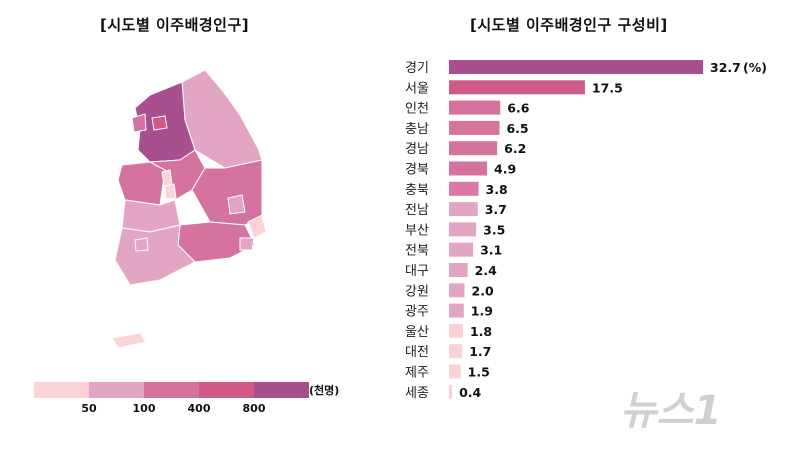  I want to click on value-label: 6.2, so click(515, 148).